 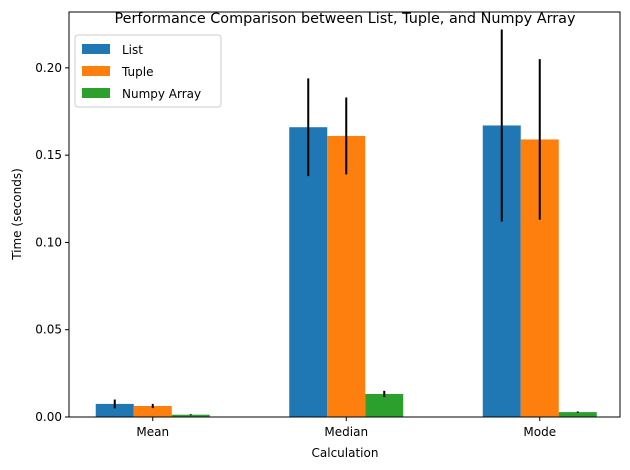 I want to click on legend-swatch-numpy-array, so click(x=96, y=93).